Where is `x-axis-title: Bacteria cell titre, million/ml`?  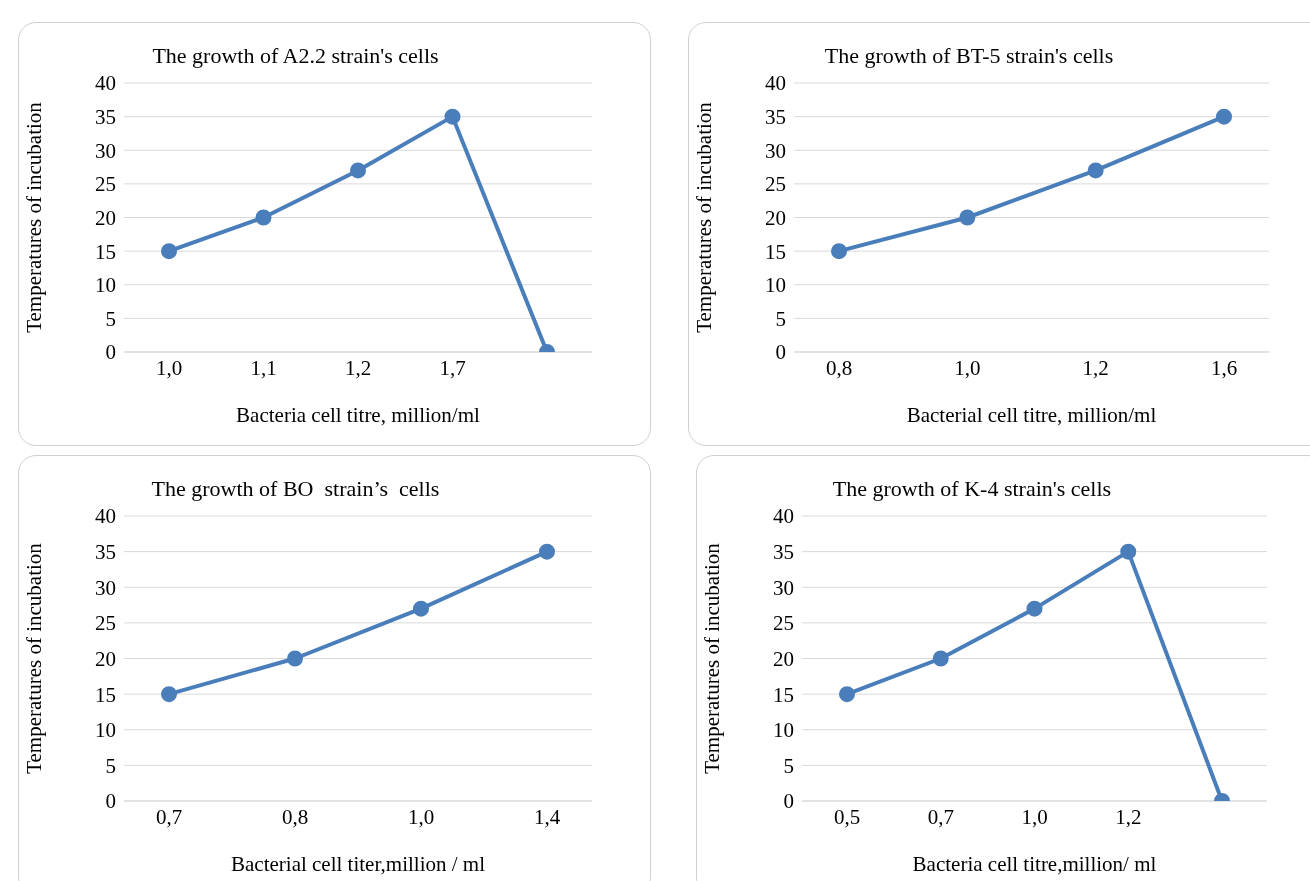 x-axis-title: Bacteria cell titre, million/ml is located at coordinates (358, 415).